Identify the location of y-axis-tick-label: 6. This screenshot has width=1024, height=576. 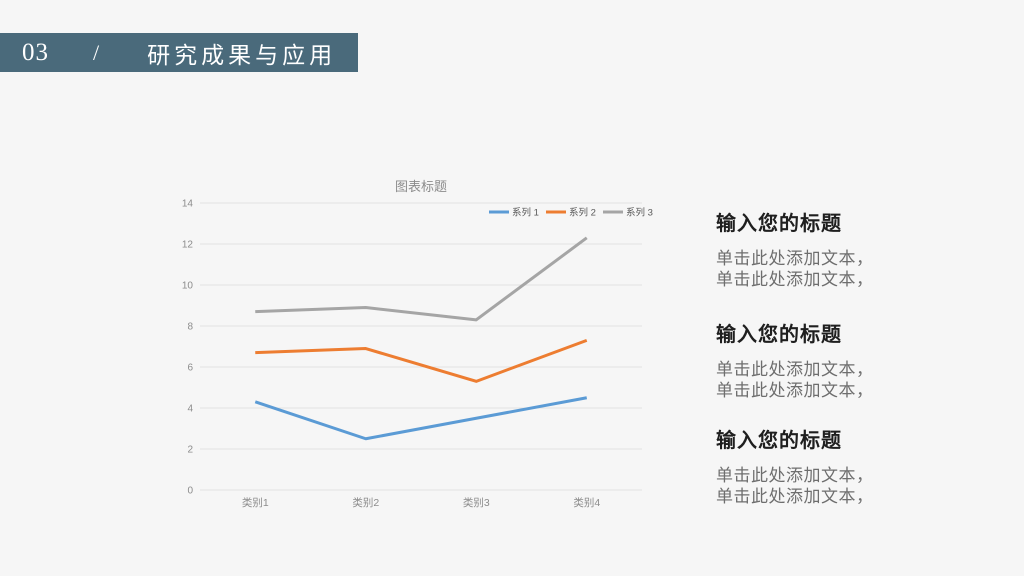
(190, 368).